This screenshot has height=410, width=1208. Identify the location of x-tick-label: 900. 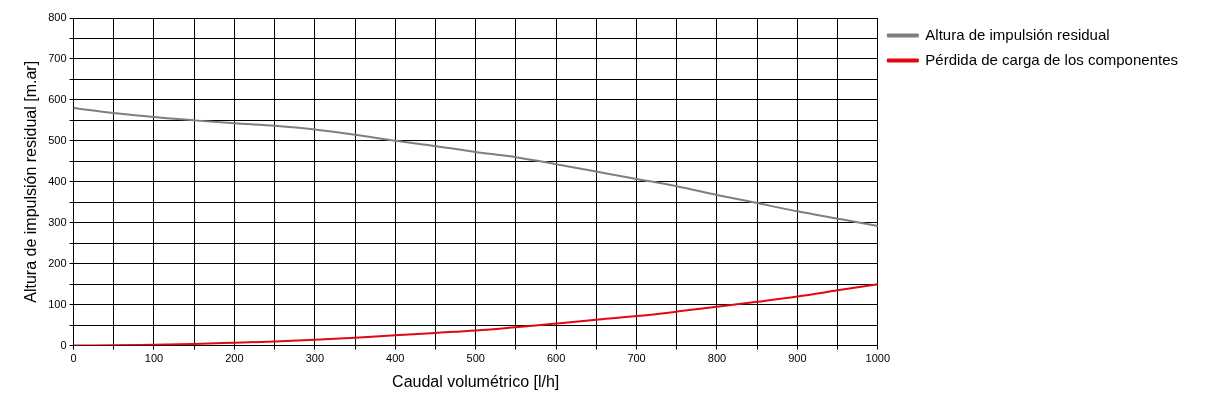
(797, 358).